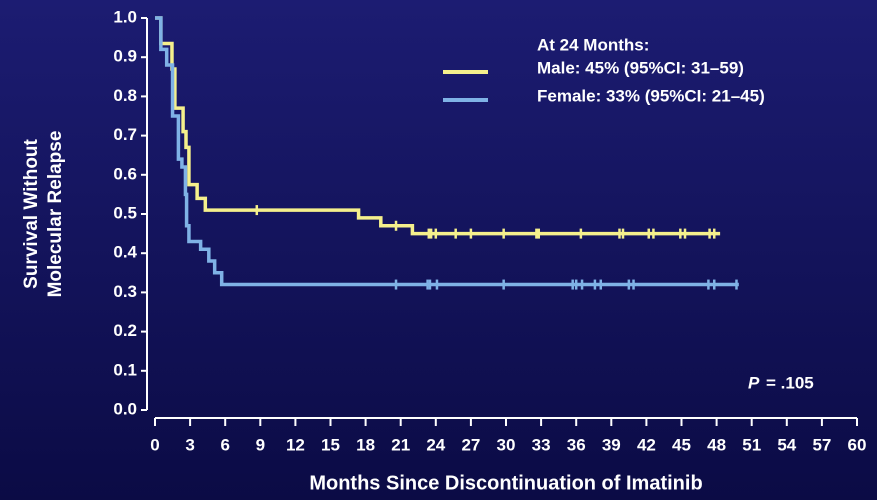  Describe the element at coordinates (593, 44) in the screenshot. I see `legend-title: At 24 Months:` at that location.